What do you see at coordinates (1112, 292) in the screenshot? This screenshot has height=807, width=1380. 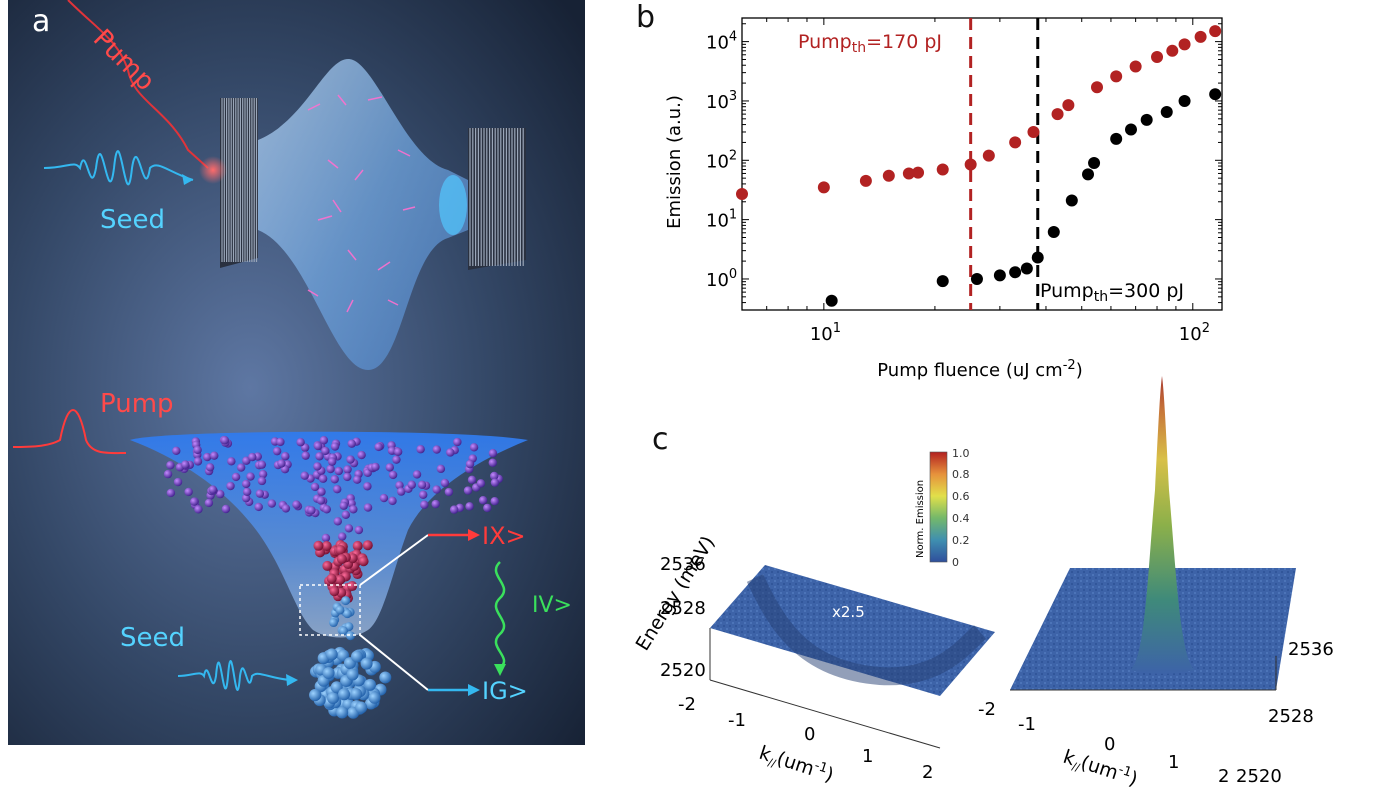 I see `annotation-black: Pumpth=300 pJ` at bounding box center [1112, 292].